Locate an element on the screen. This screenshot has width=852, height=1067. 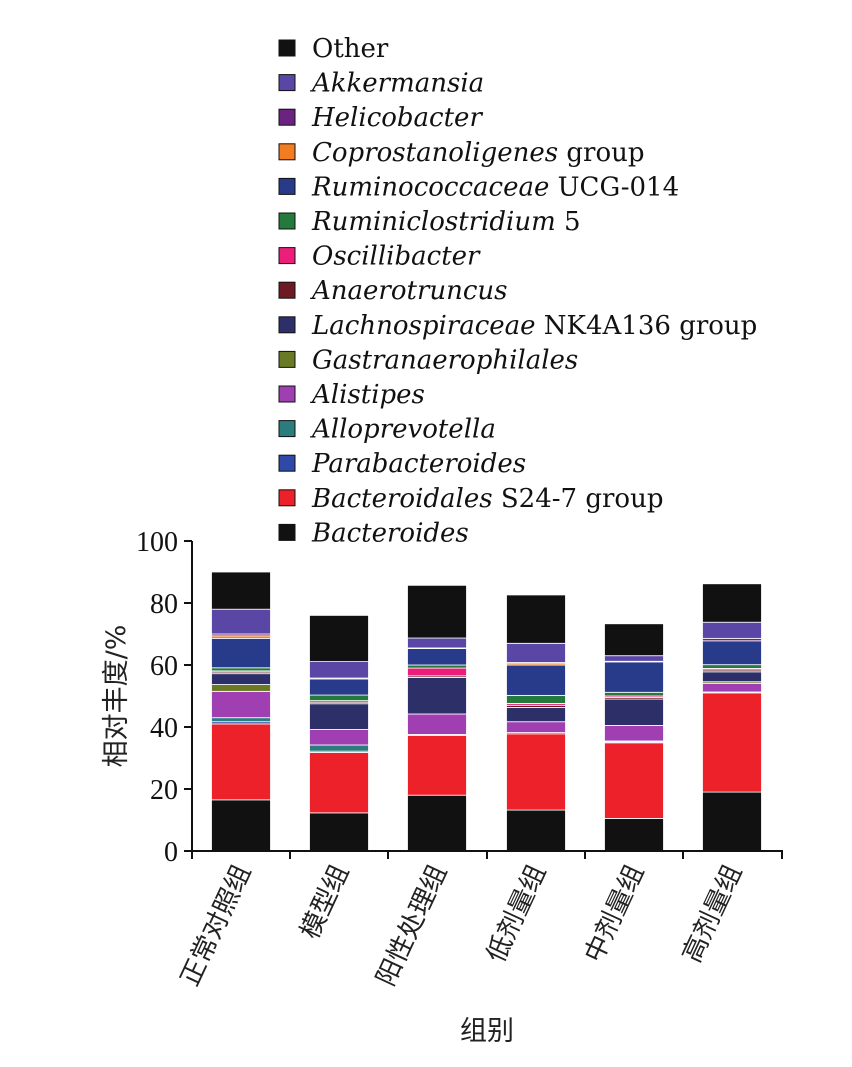
x-axis-title: 组别 is located at coordinates (487, 1031).